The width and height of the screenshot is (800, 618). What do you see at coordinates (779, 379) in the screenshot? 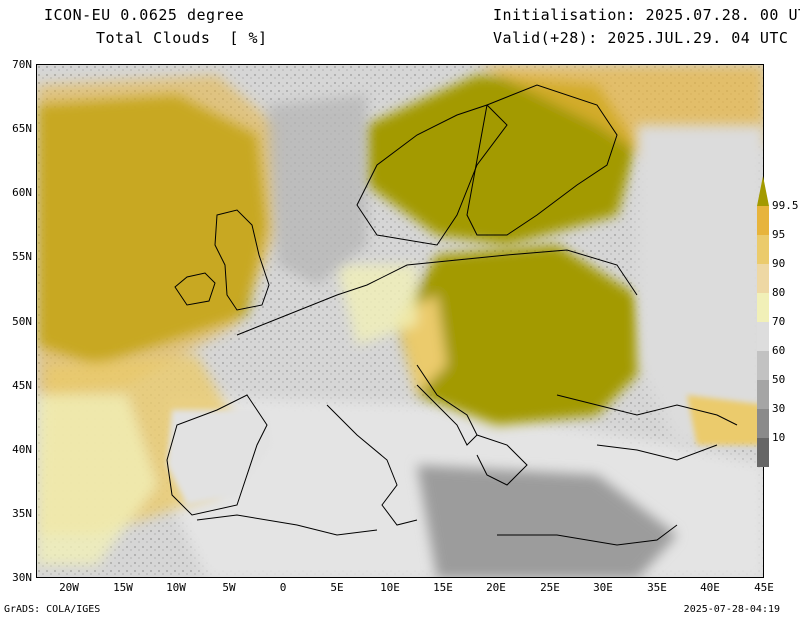
I see `colorbar-label-50: 50` at bounding box center [779, 379].